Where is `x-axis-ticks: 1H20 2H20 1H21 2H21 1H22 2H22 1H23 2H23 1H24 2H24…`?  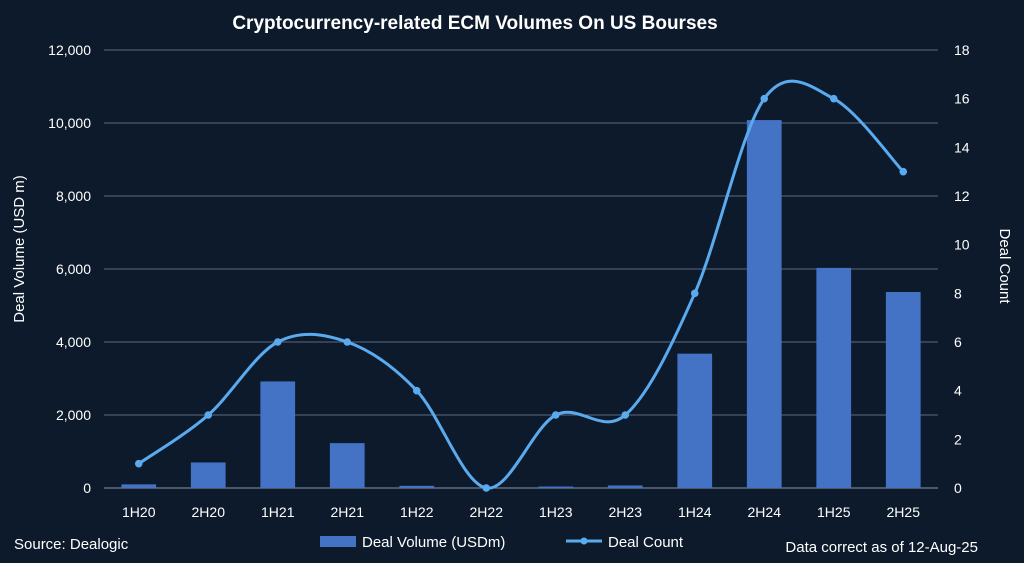
x-axis-ticks: 1H20 2H20 1H21 2H21 1H22 2H22 1H23 2H23 1H24 2H24… is located at coordinates (521, 512).